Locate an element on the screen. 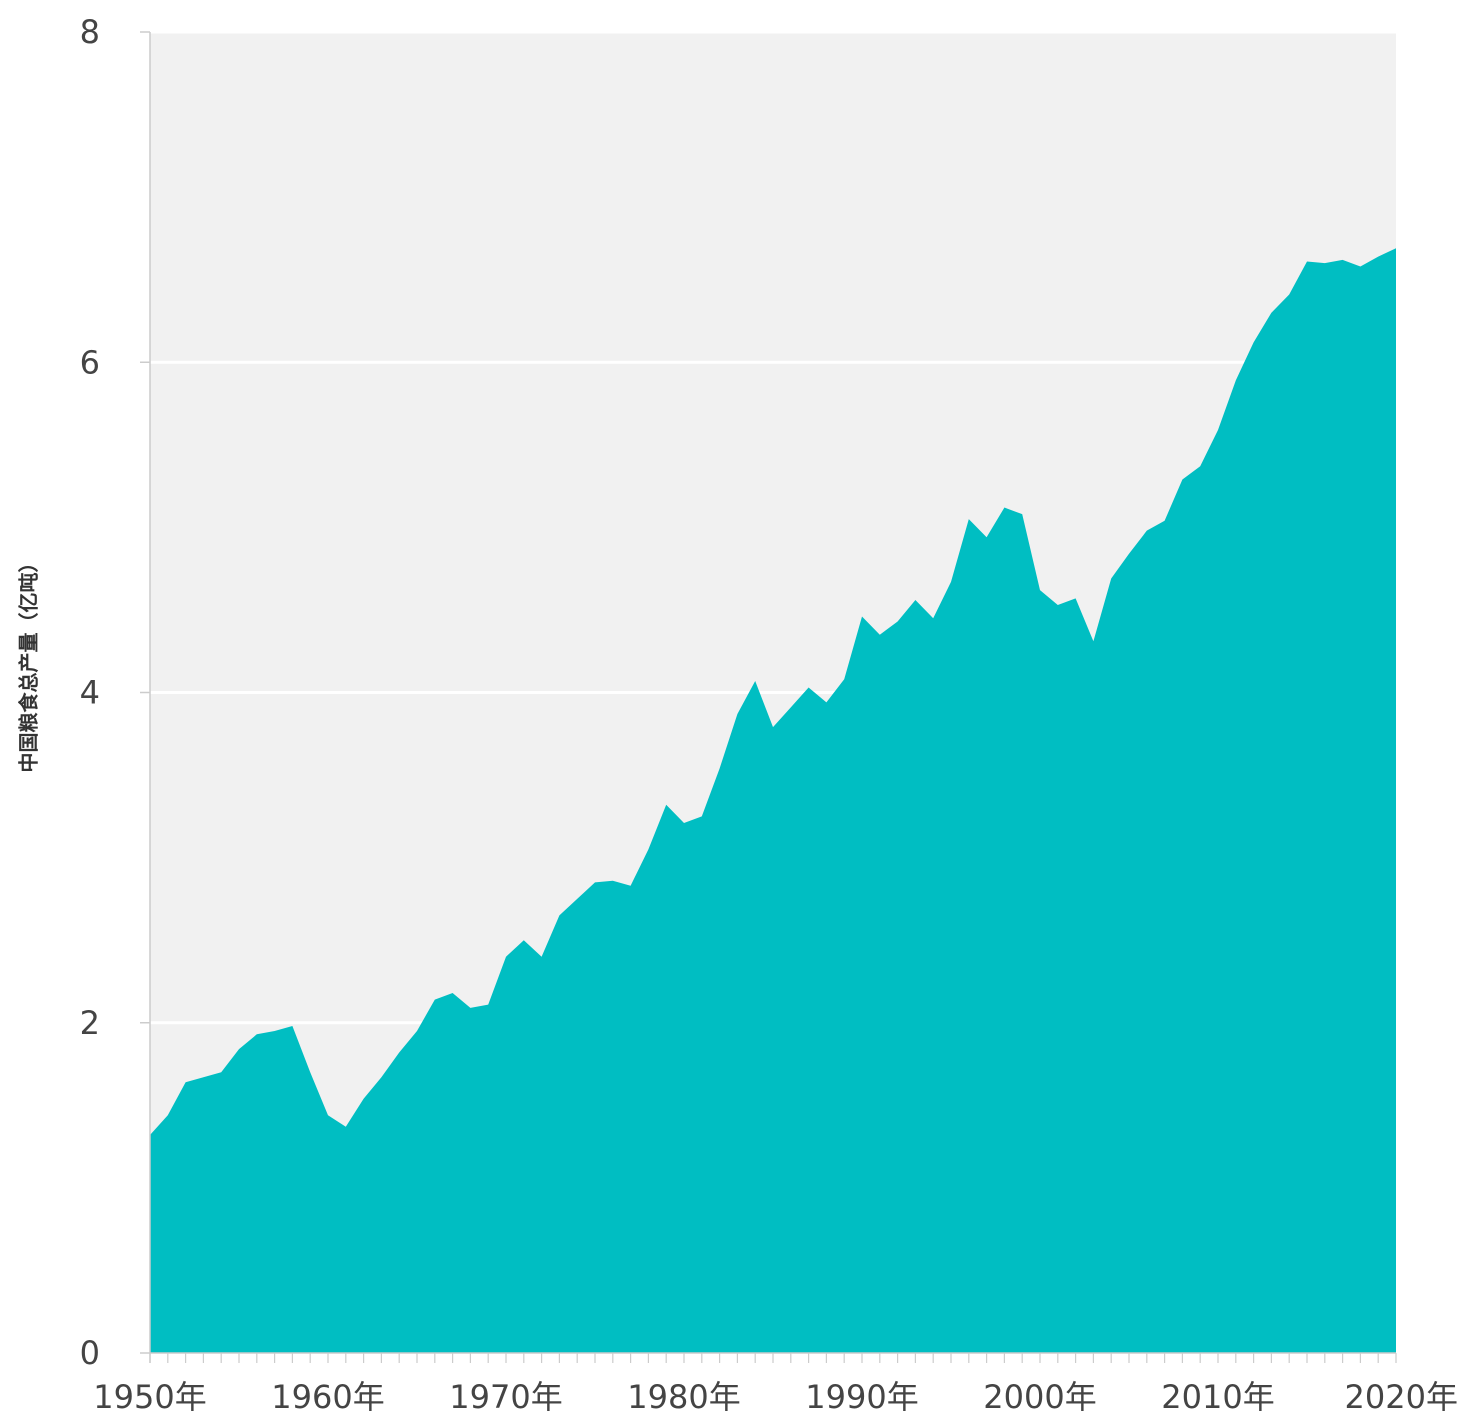 The width and height of the screenshot is (1464, 1421). x-tick-label: 2000年 is located at coordinates (1039, 1397).